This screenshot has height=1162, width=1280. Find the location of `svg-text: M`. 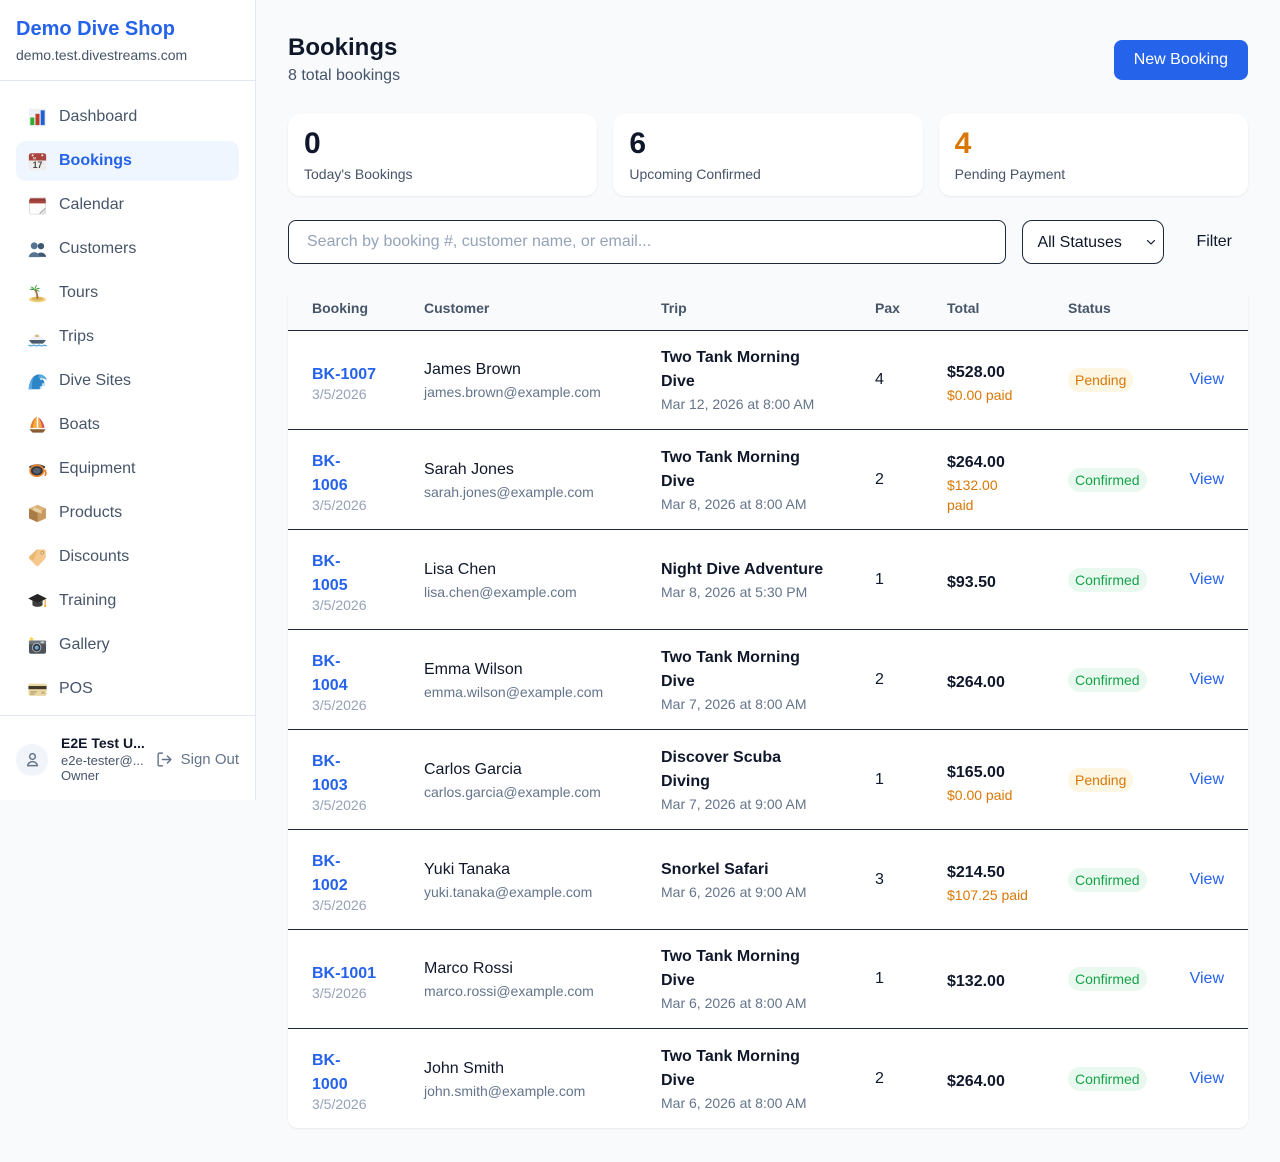

svg-text: M is located at coordinates (35, 157).